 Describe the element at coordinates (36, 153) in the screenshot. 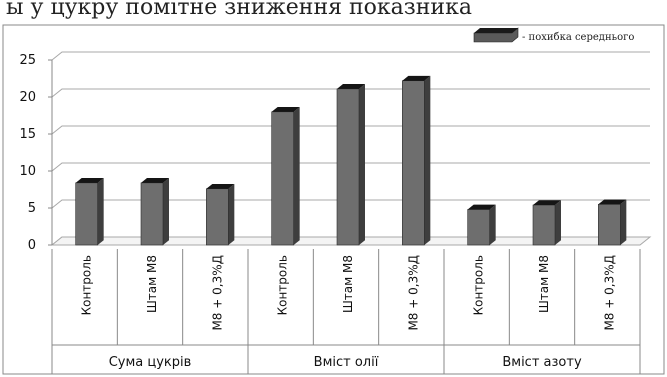

I see `y-axis: 0 5 10 15 20 25` at that location.